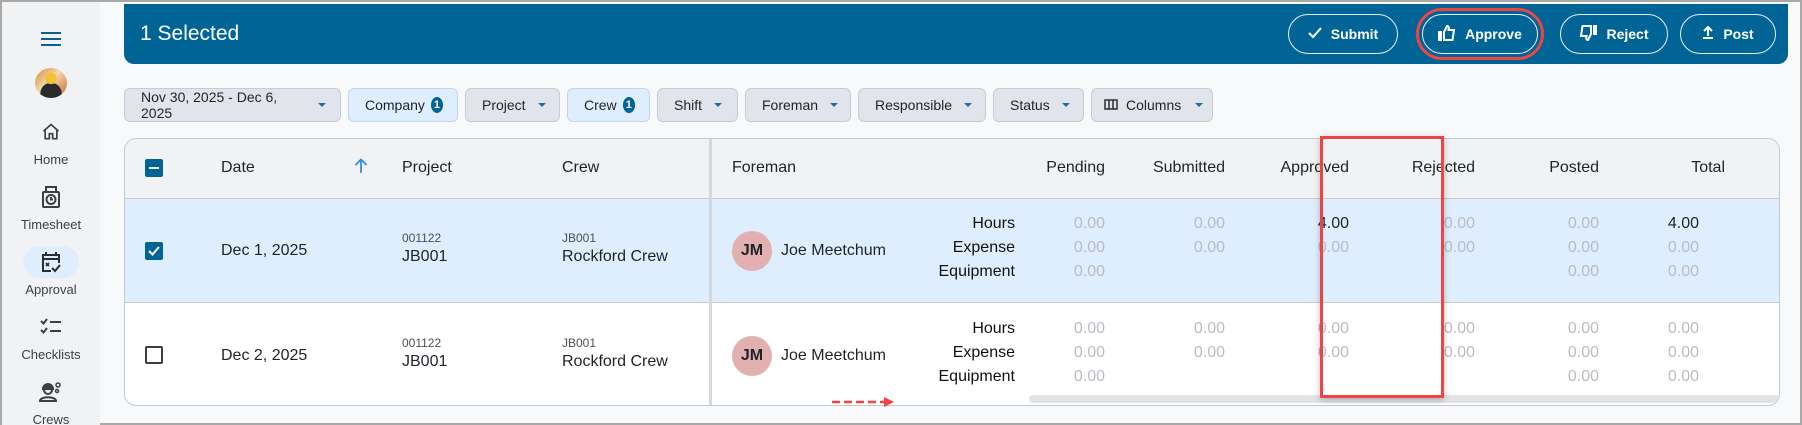  What do you see at coordinates (1683, 328) in the screenshot?
I see `total-hours: 0.00` at bounding box center [1683, 328].